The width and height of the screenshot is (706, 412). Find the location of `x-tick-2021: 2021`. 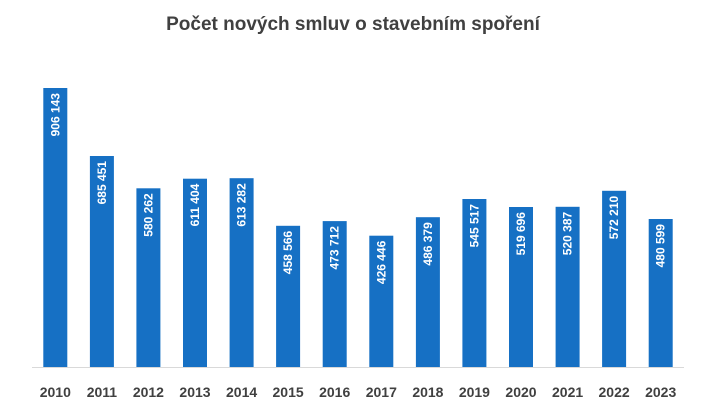

x-tick-2021: 2021 is located at coordinates (567, 392).